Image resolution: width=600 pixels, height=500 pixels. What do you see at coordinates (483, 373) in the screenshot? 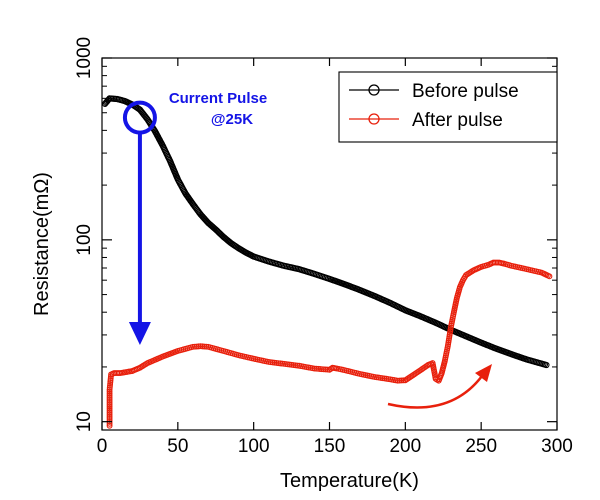
I see `warming-trend-arrow-head` at bounding box center [483, 373].